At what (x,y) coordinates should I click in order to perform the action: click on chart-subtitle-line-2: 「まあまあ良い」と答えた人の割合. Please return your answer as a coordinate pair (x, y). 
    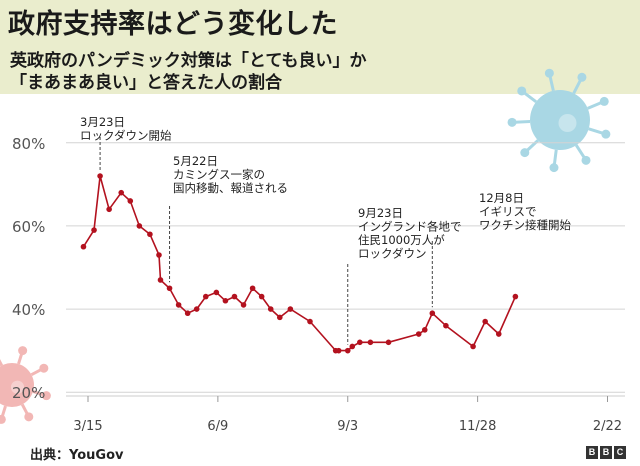
    Looking at the image, I should click on (146, 83).